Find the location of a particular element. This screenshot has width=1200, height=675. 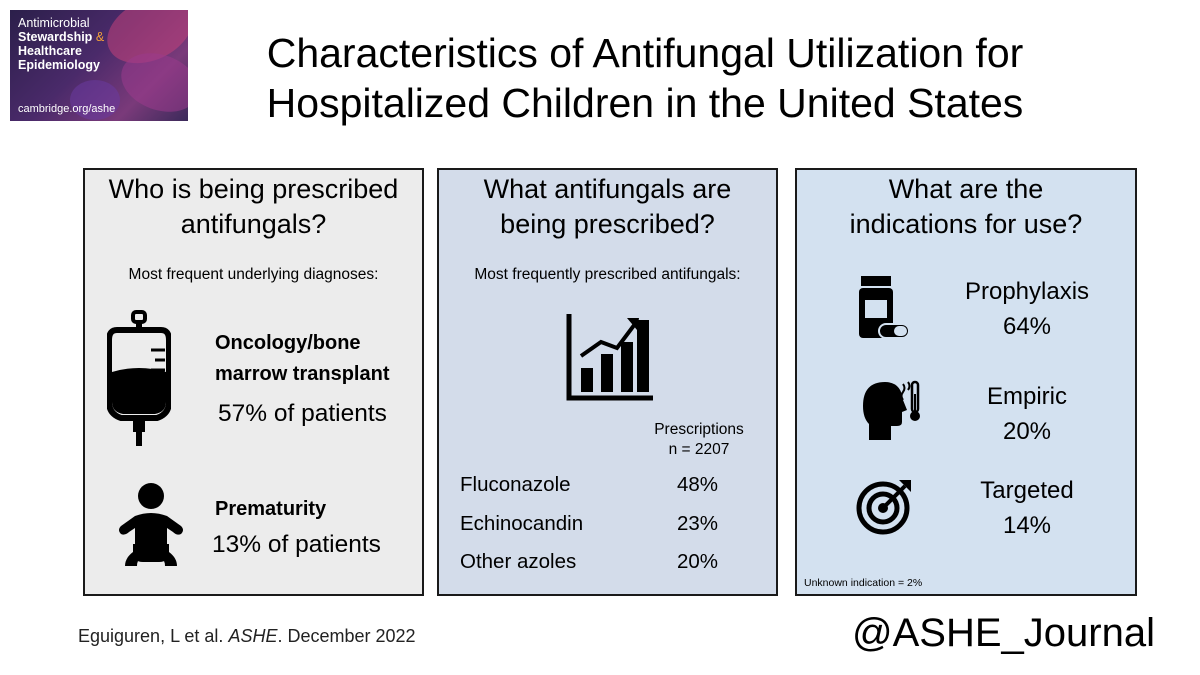

fever-head-icon is located at coordinates (891, 410).